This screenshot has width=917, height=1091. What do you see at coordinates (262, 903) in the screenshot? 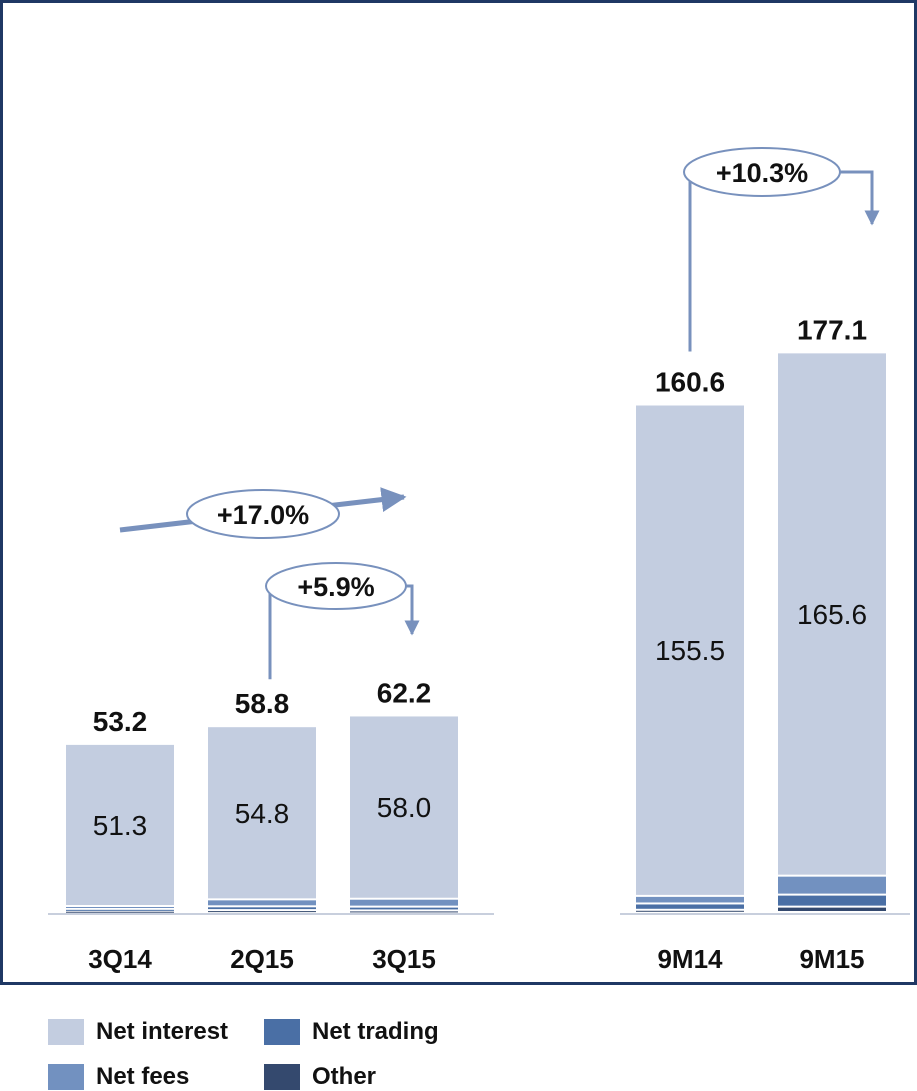
I see `bar-2q15-net-fees` at bounding box center [262, 903].